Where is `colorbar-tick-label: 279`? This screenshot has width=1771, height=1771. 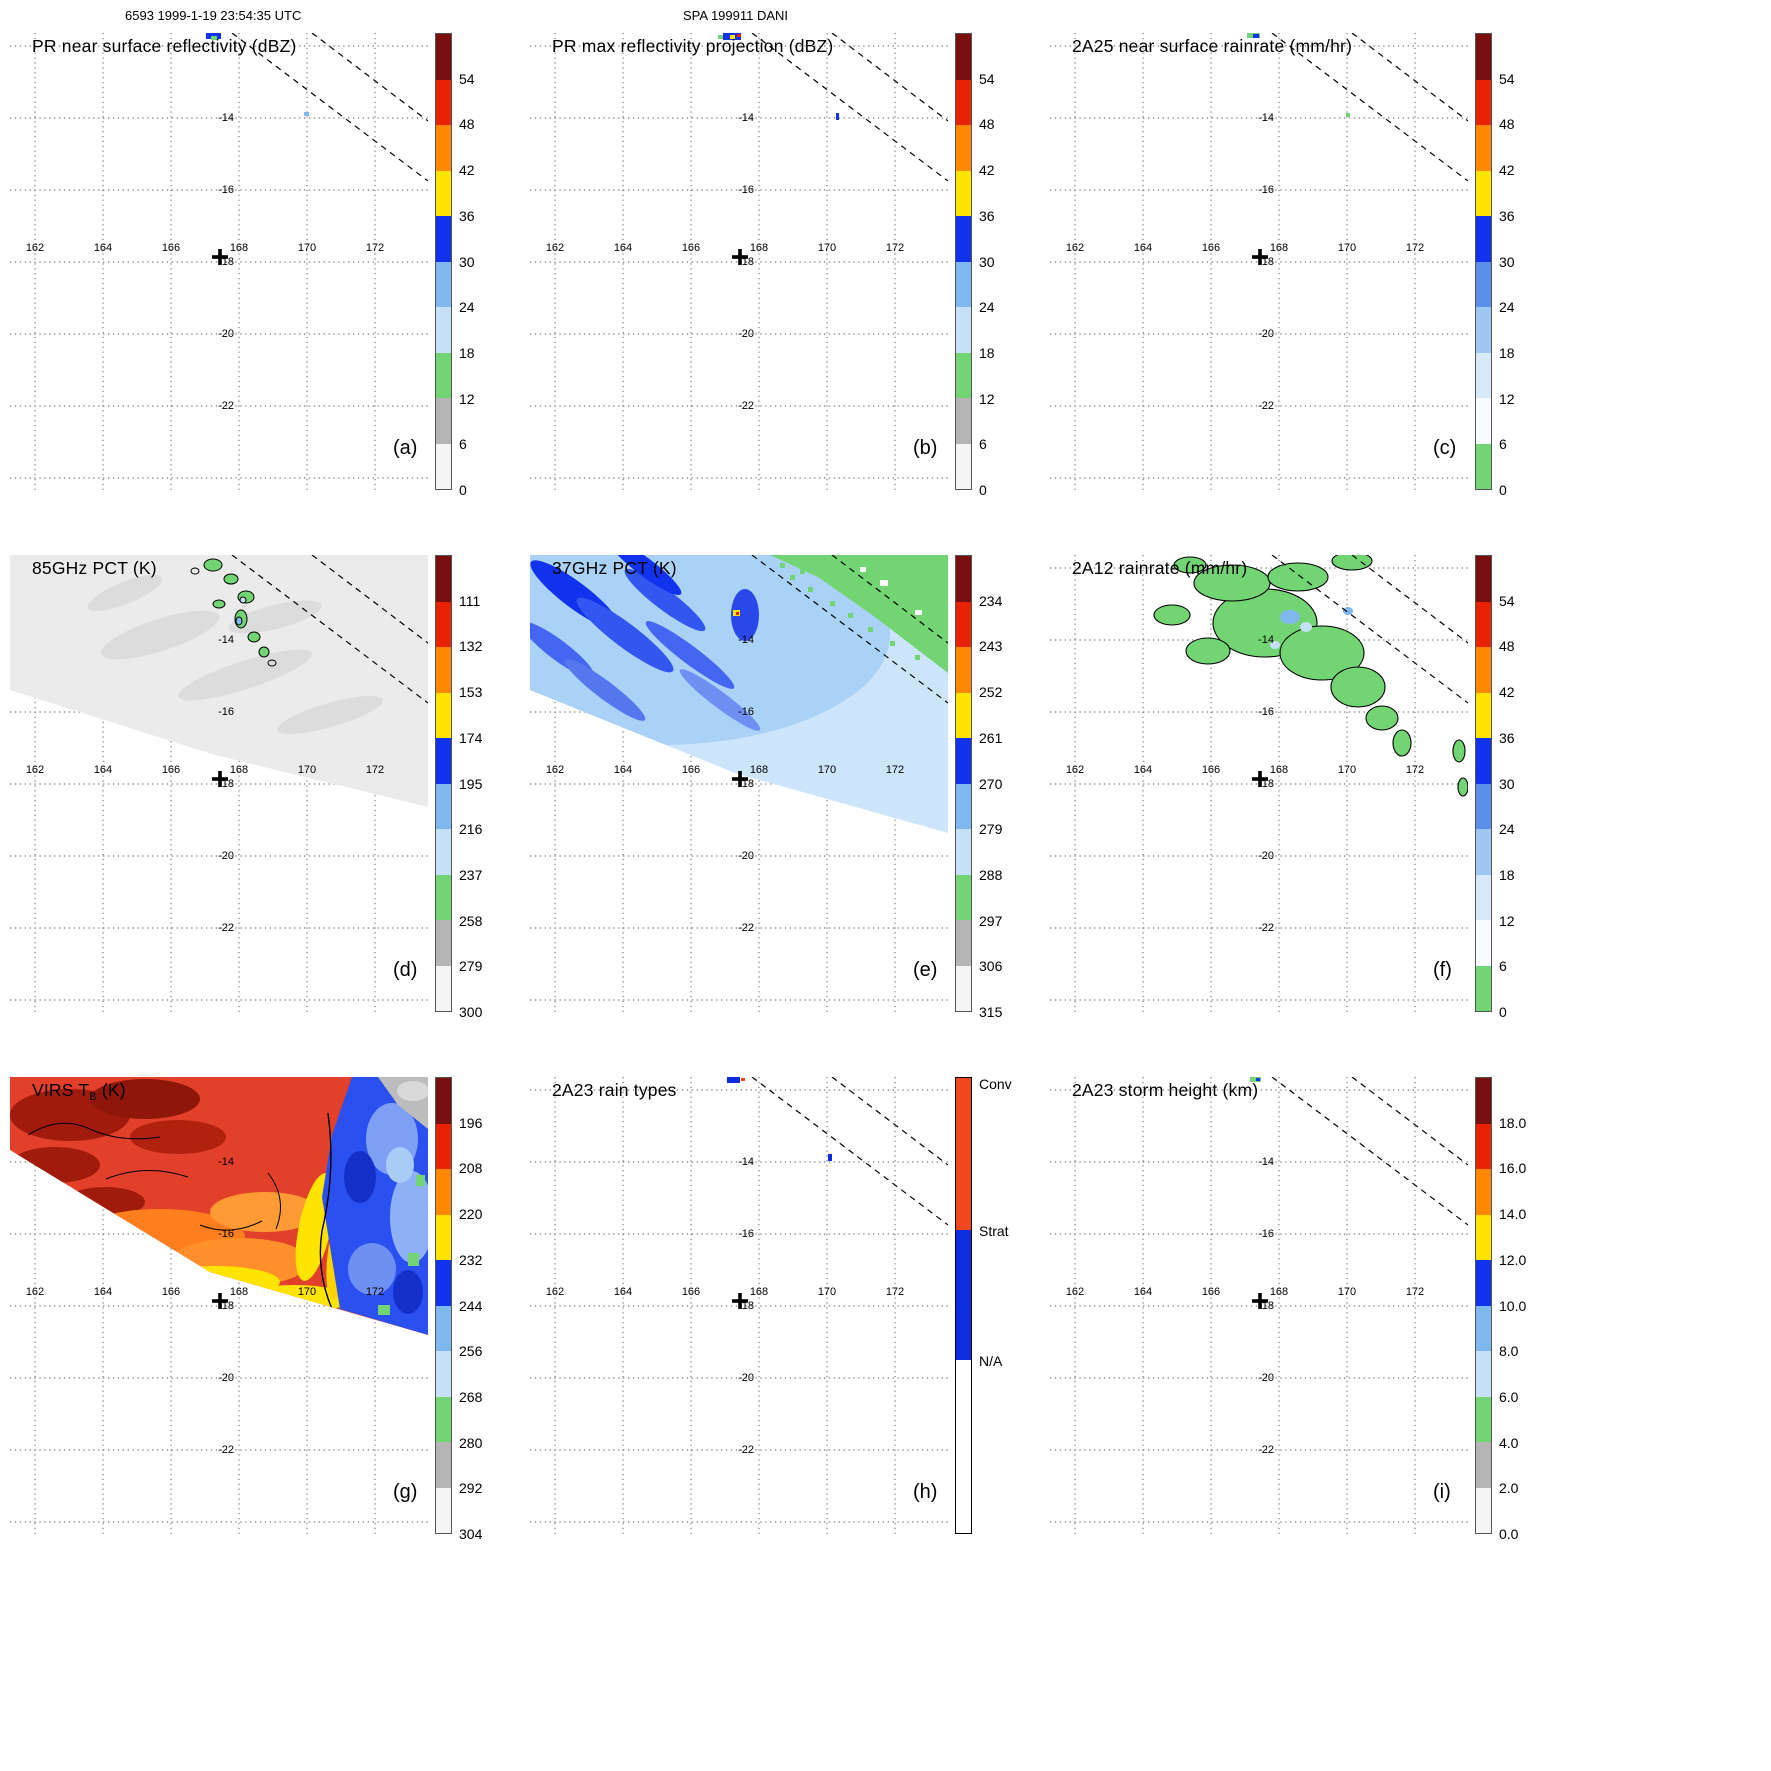
colorbar-tick-label: 279 is located at coordinates (471, 966).